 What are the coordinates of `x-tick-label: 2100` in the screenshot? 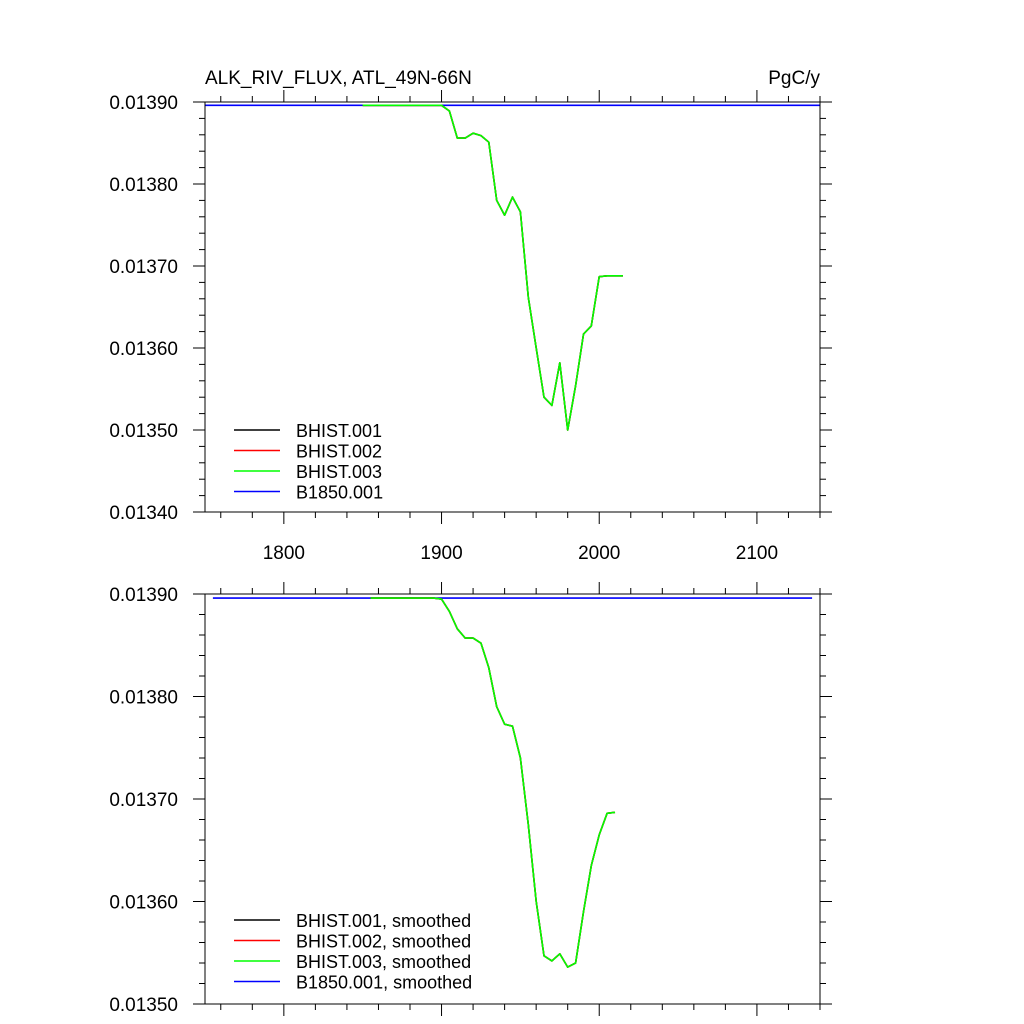 It's located at (757, 553).